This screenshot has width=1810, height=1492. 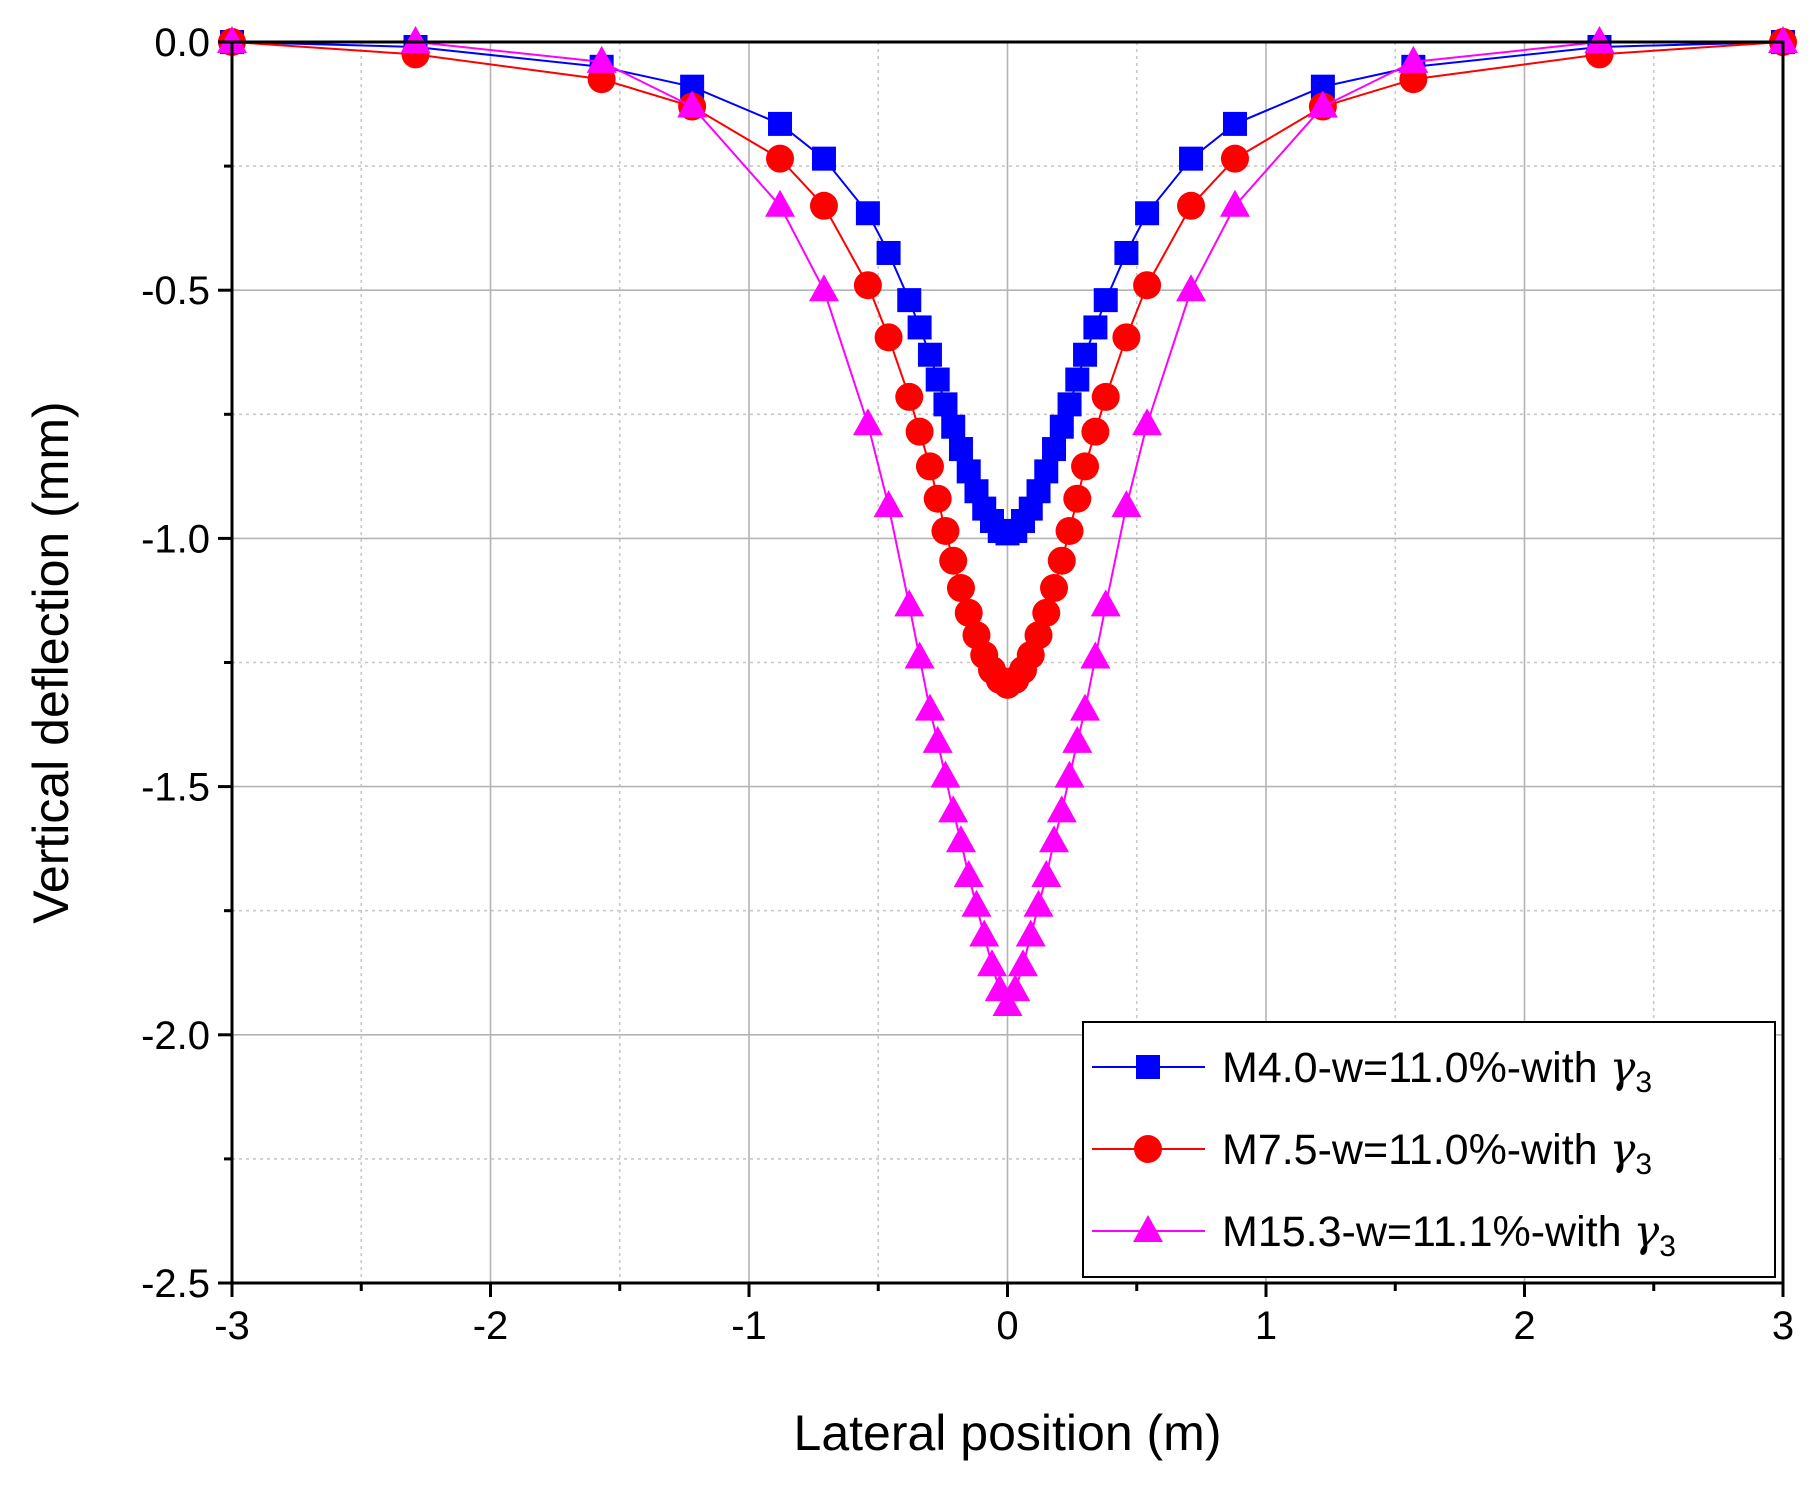 What do you see at coordinates (232, 1326) in the screenshot?
I see `x-tick-label: -3` at bounding box center [232, 1326].